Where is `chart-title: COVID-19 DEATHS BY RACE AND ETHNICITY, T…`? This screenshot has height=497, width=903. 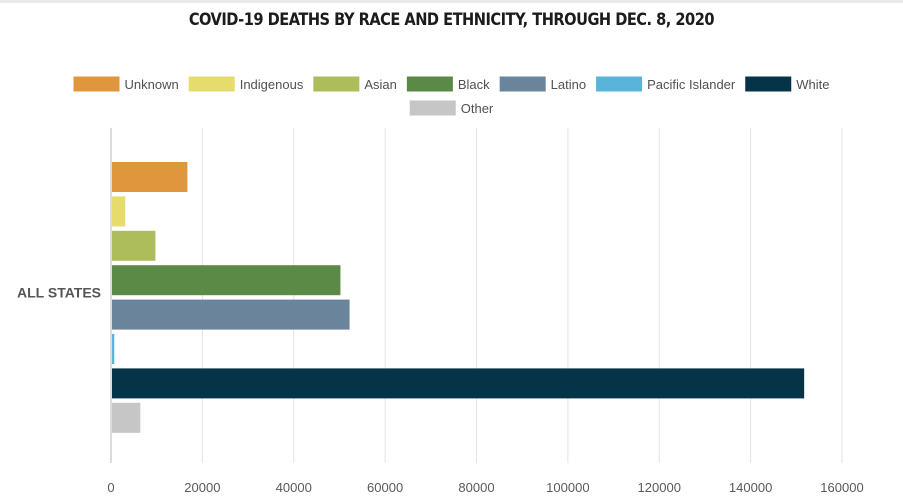
chart-title: COVID-19 DEATHS BY RACE AND ETHNICITY, T… is located at coordinates (451, 20).